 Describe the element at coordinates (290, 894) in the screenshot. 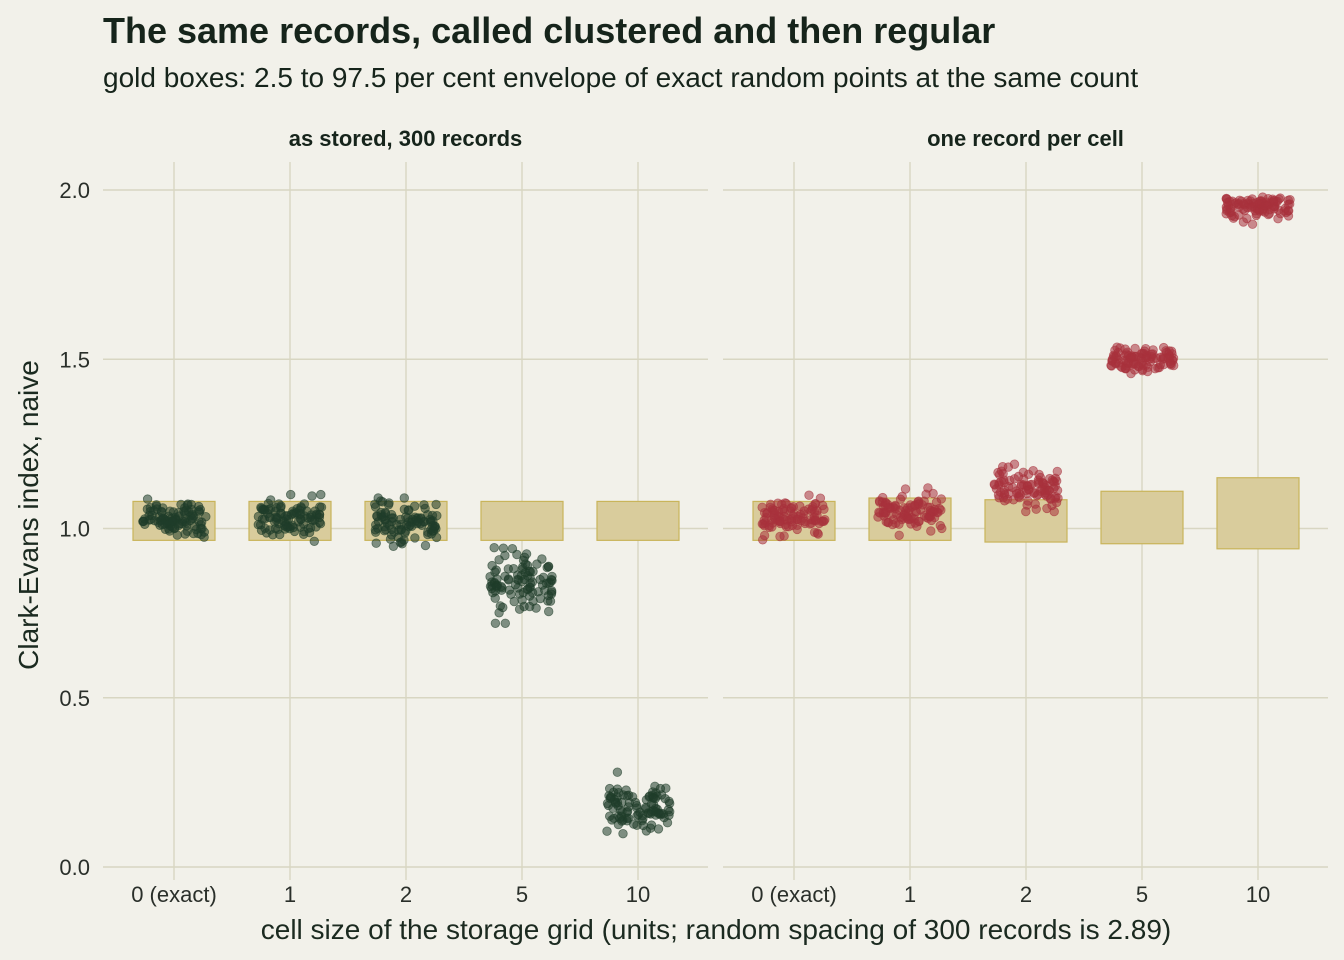

I see `x-tick-label: 1` at that location.